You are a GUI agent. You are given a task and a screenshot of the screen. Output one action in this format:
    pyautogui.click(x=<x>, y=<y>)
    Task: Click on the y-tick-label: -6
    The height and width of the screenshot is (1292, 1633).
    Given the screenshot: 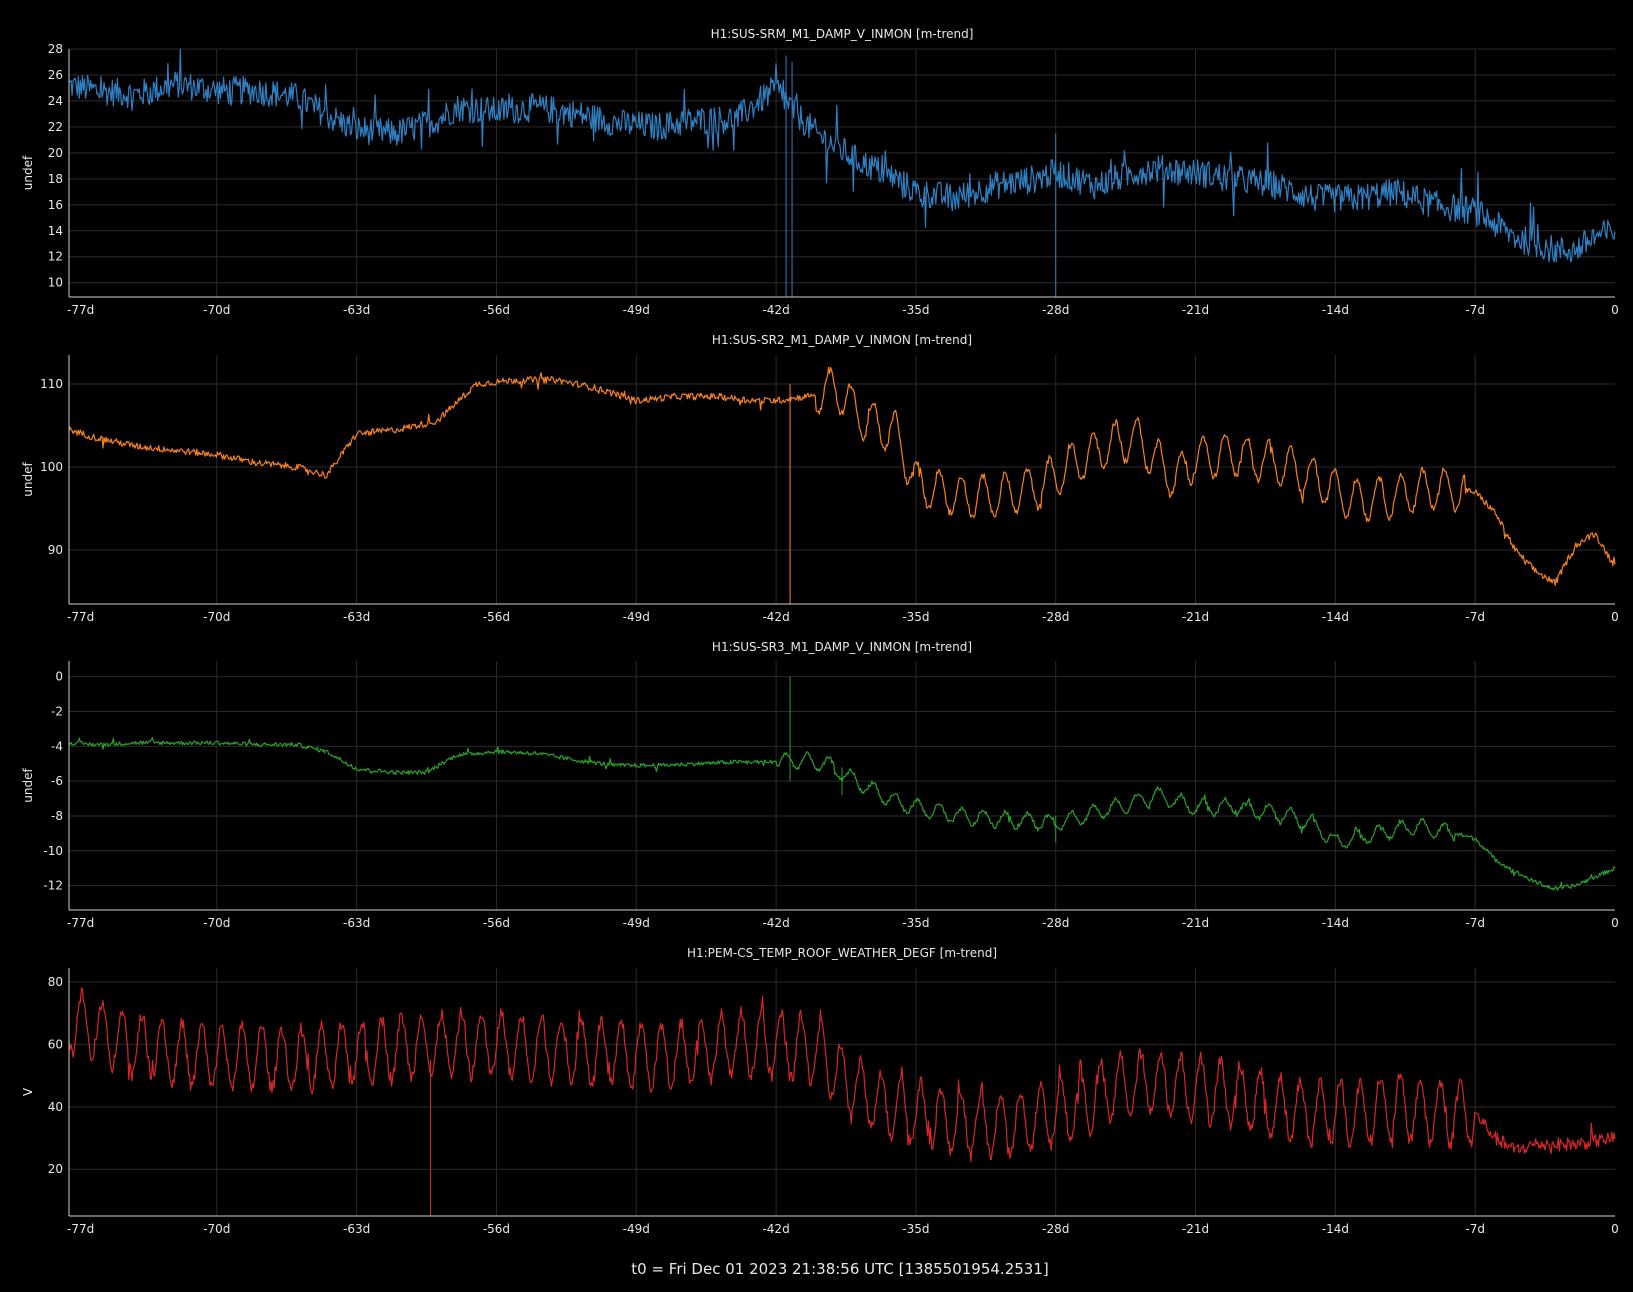 What is the action you would take?
    pyautogui.click(x=57, y=781)
    